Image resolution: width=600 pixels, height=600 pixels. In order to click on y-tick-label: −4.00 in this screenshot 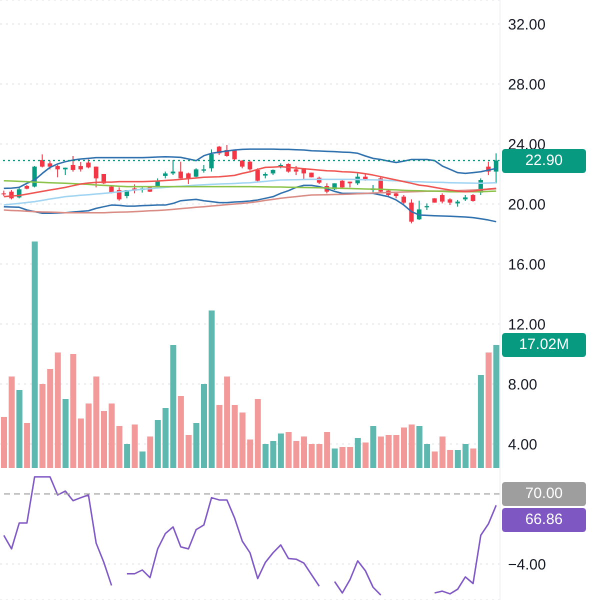, I will do `click(527, 565)`.